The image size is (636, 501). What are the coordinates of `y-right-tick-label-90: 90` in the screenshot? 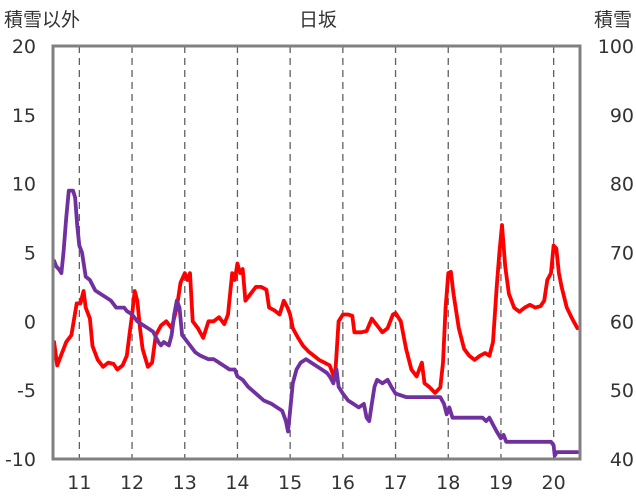 It's located at (622, 116).